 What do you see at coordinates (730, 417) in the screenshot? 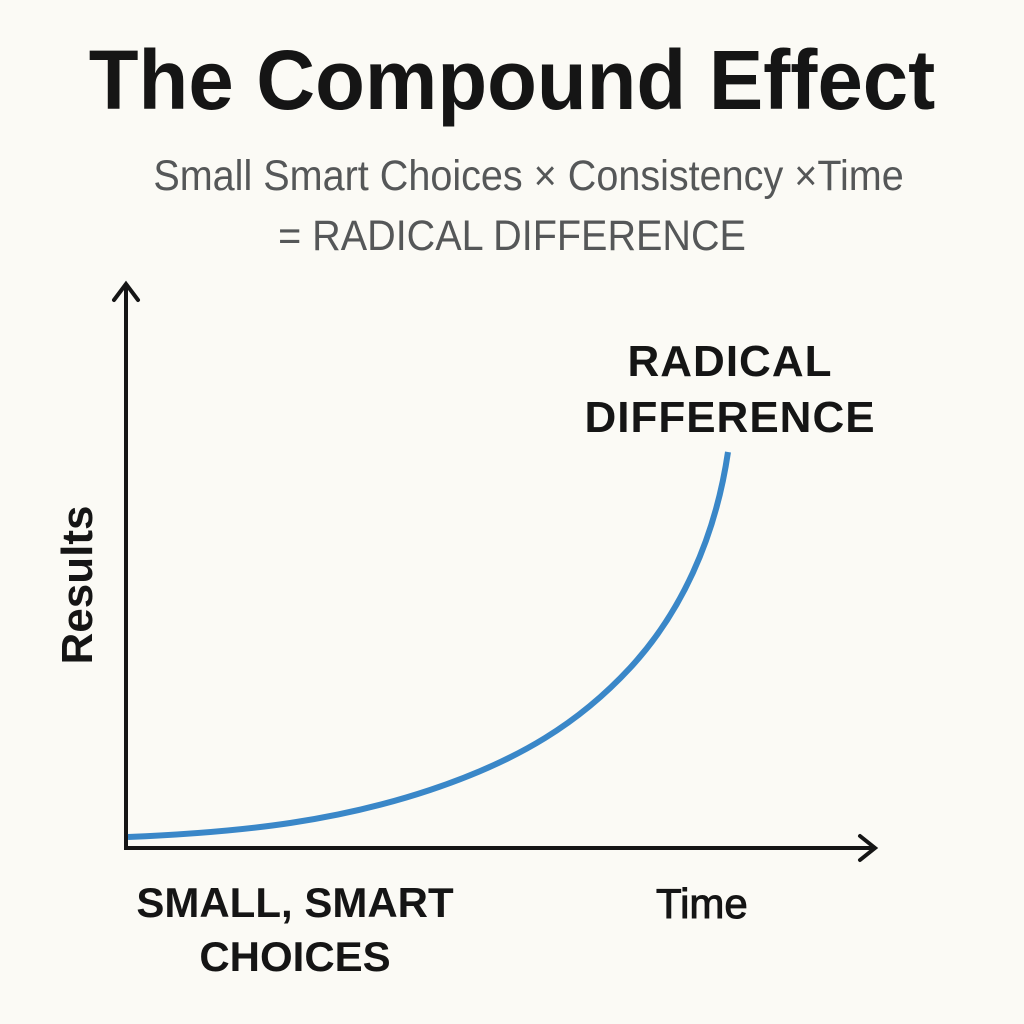
I see `annotation-line2: DIFFERENCE` at bounding box center [730, 417].